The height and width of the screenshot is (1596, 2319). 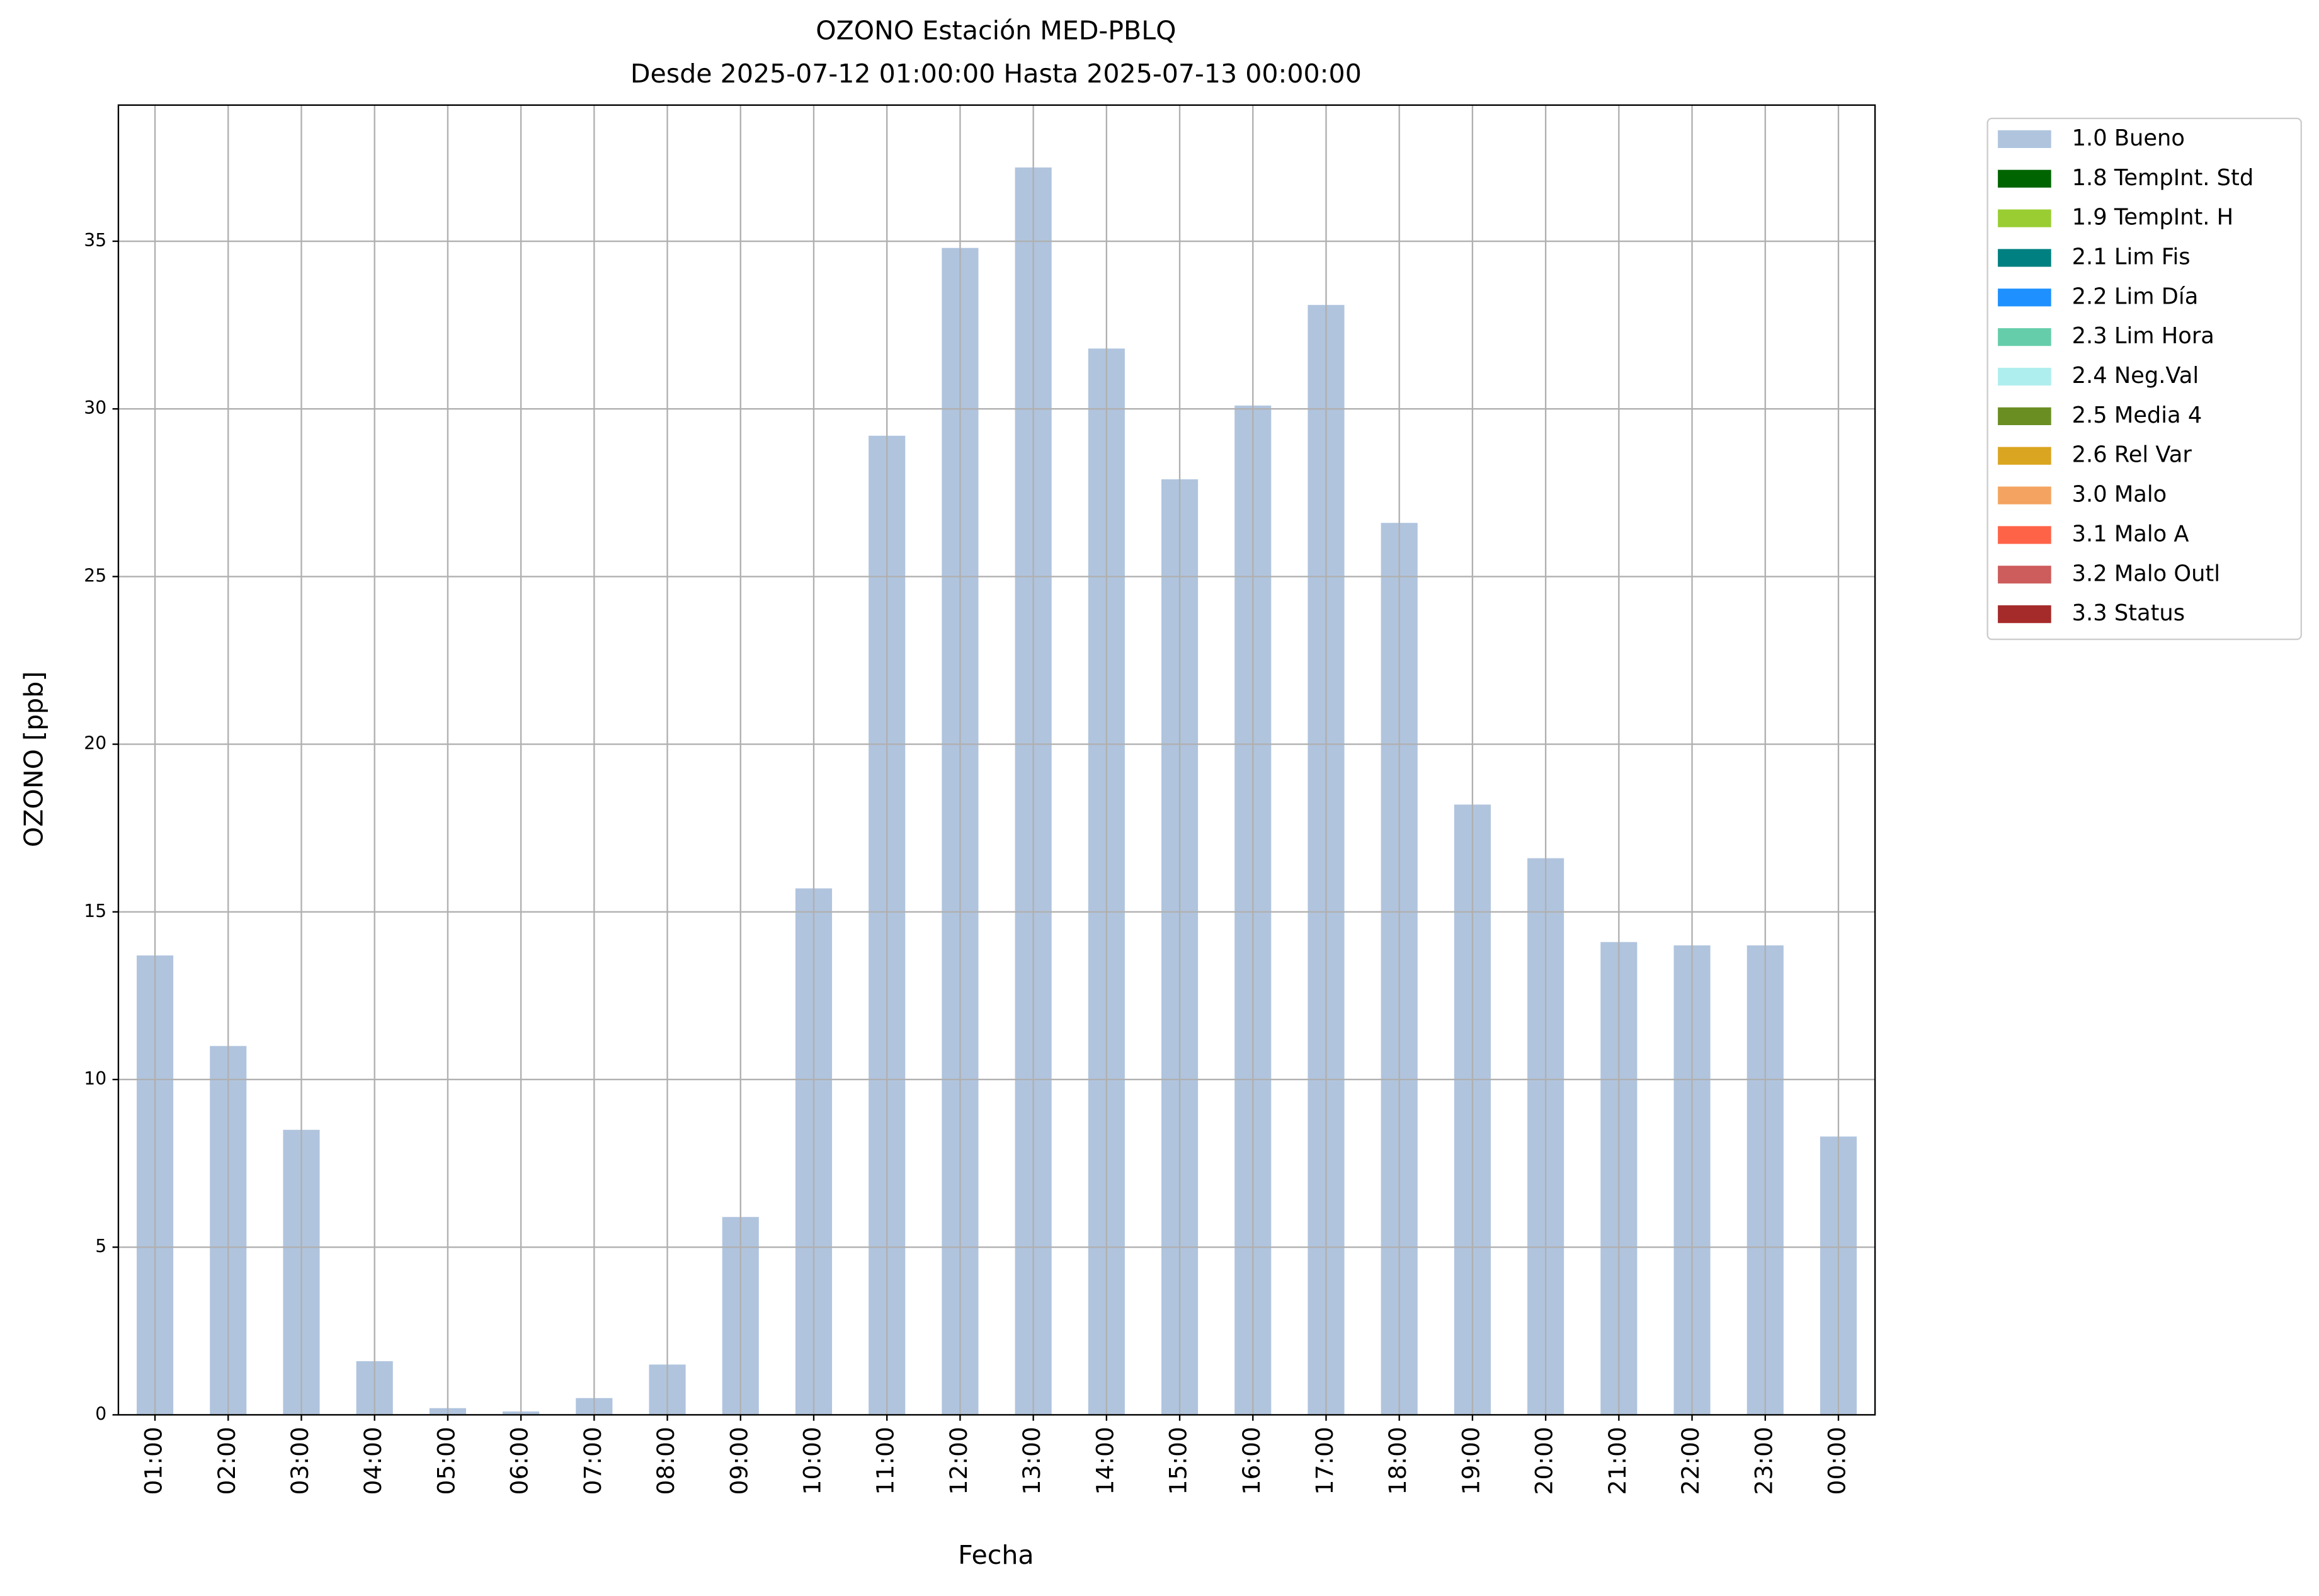 I want to click on legend-label: 1.8 TempInt. Std, so click(x=2163, y=178).